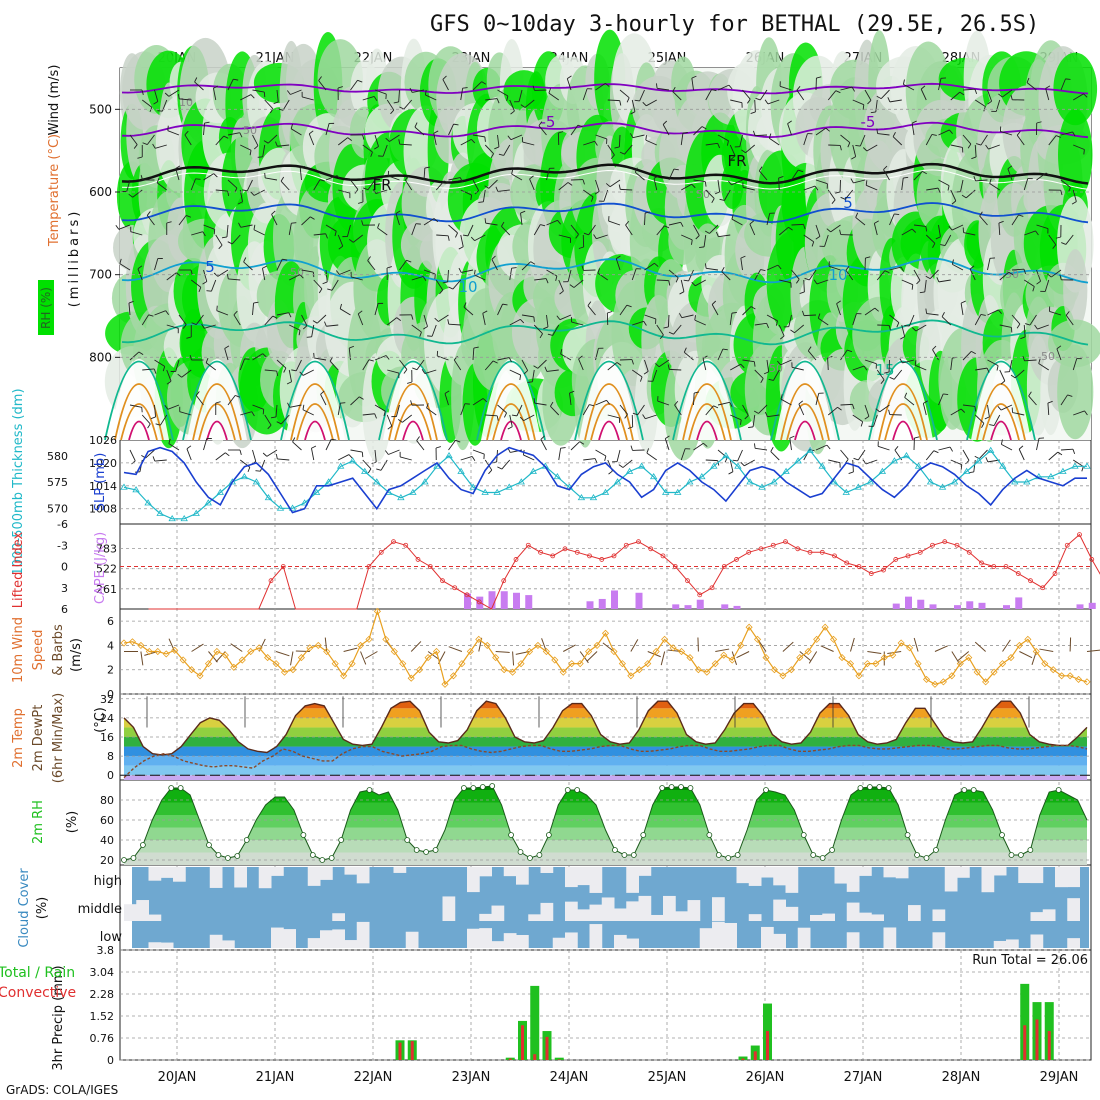  I want to click on slp-line, so click(605, 480).